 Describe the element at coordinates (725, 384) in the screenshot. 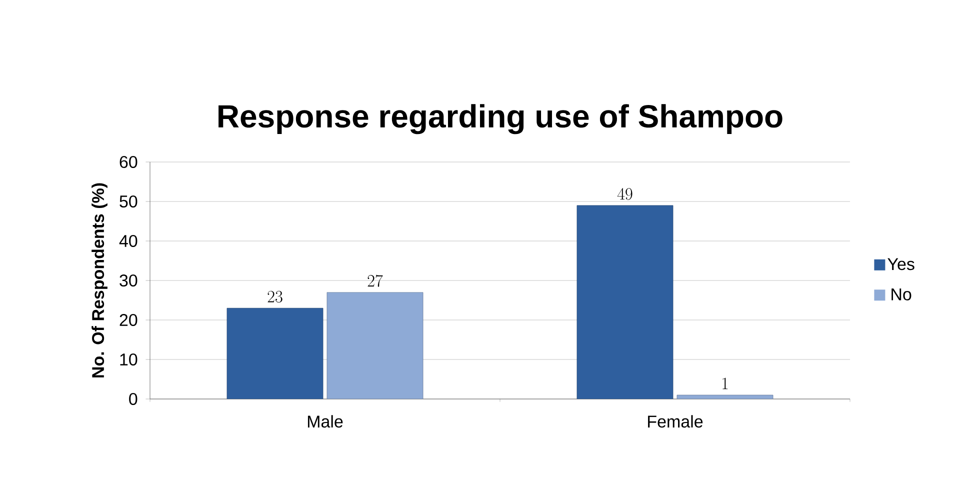

I see `data-label: 1` at that location.